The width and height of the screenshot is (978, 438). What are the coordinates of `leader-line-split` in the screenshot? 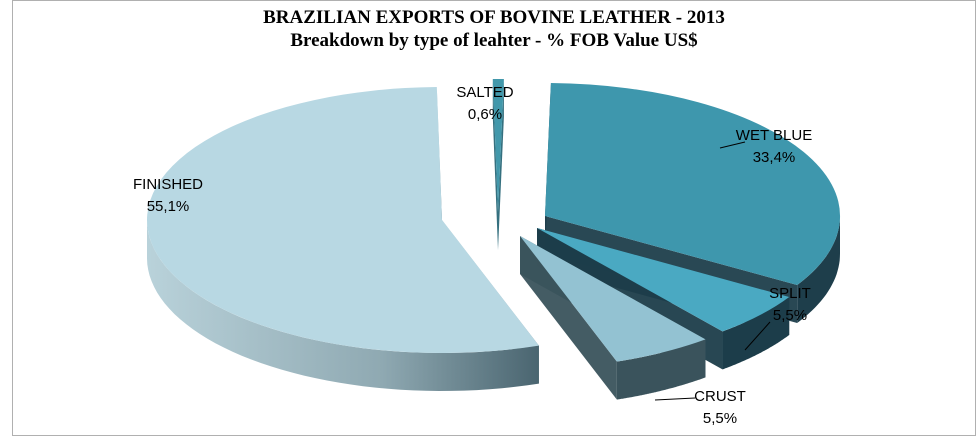 It's located at (757, 336).